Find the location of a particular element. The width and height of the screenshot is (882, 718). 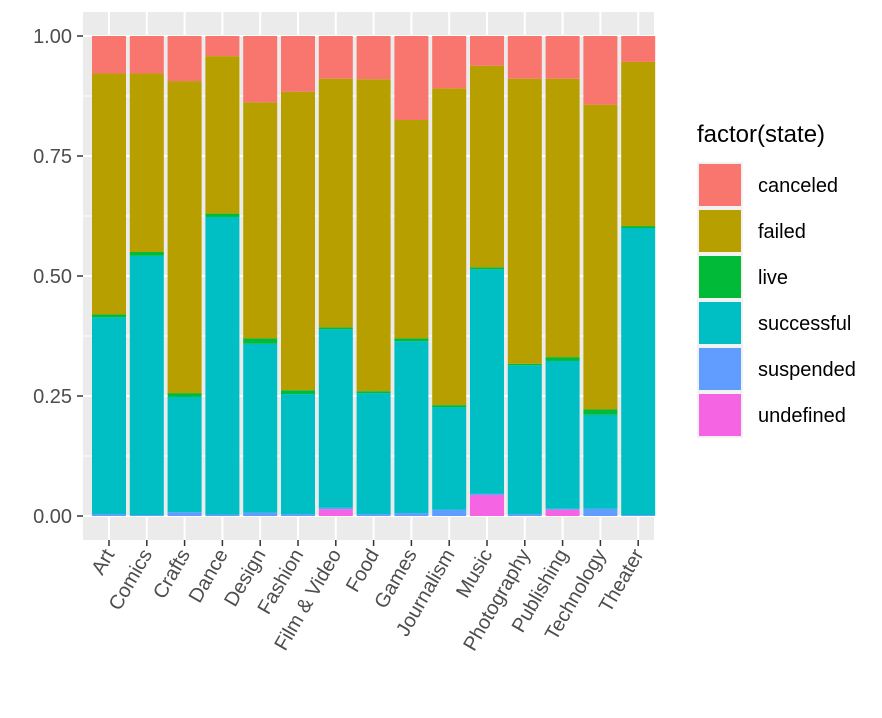

bar-technology-live is located at coordinates (600, 412).